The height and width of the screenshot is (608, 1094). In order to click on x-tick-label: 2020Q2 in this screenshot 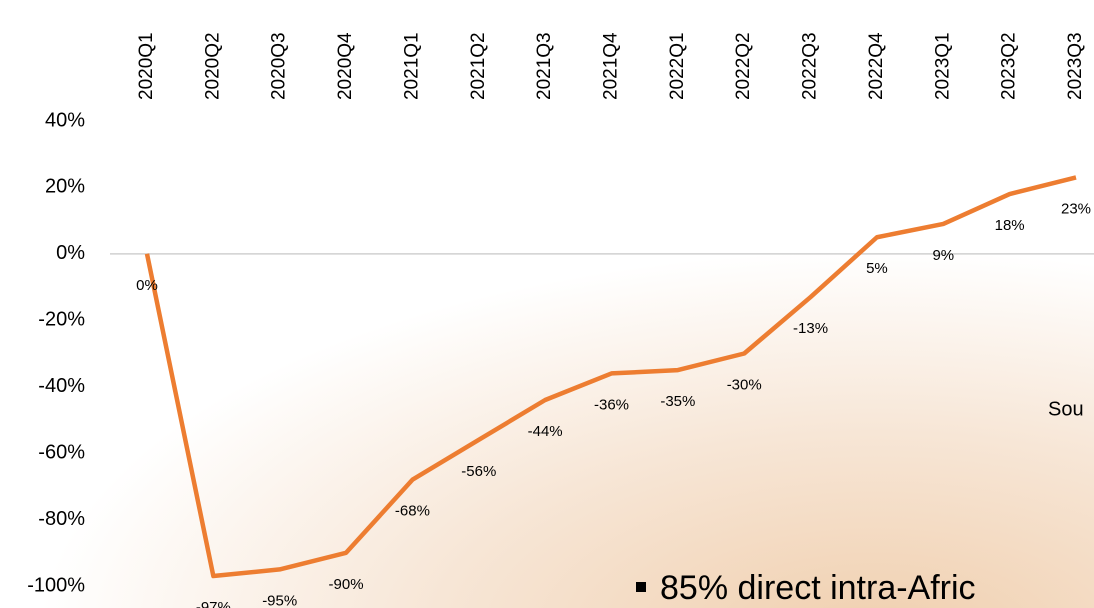, I will do `click(212, 66)`.